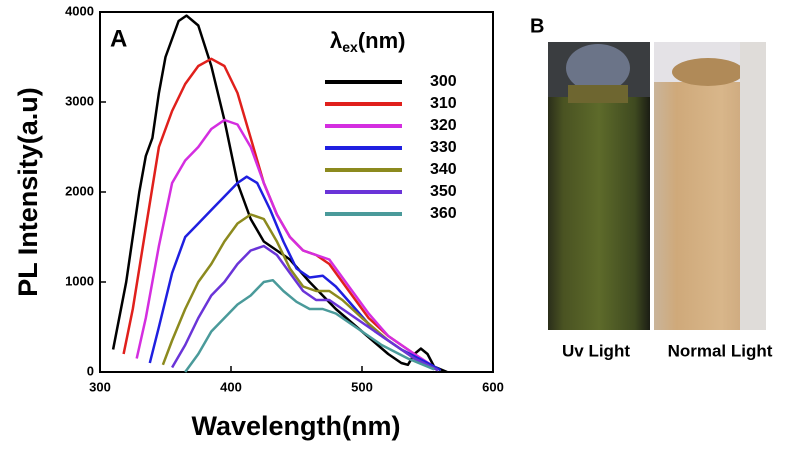 Image resolution: width=790 pixels, height=453 pixels. Describe the element at coordinates (336, 40) in the screenshot. I see `legend-title-symbol: λ` at that location.